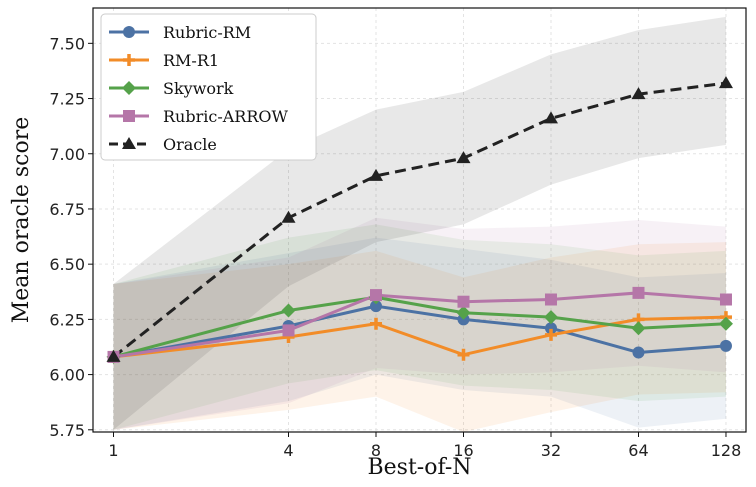  I want to click on legend-label: Skywork, so click(198, 88).